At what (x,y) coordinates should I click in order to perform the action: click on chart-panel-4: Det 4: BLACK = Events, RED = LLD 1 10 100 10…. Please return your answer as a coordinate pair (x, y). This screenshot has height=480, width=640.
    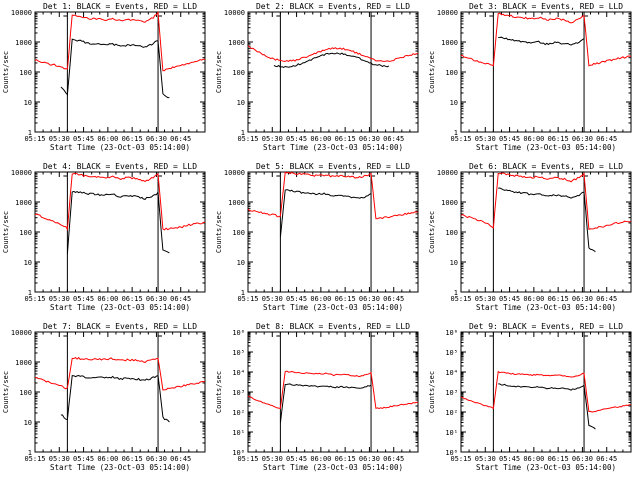
    Looking at the image, I should click on (104, 237).